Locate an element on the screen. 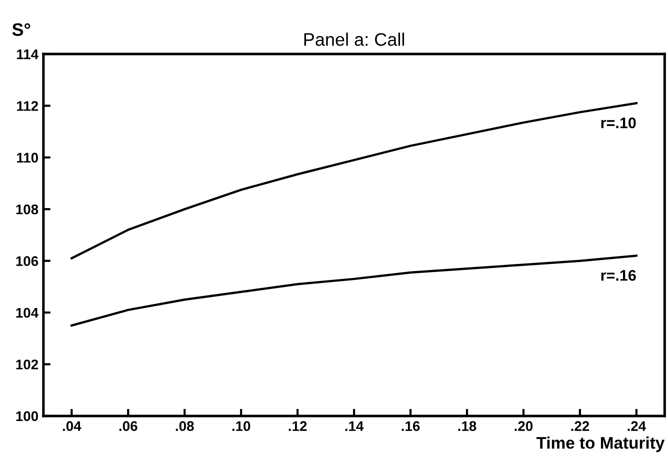  line-series is located at coordinates (354, 290).